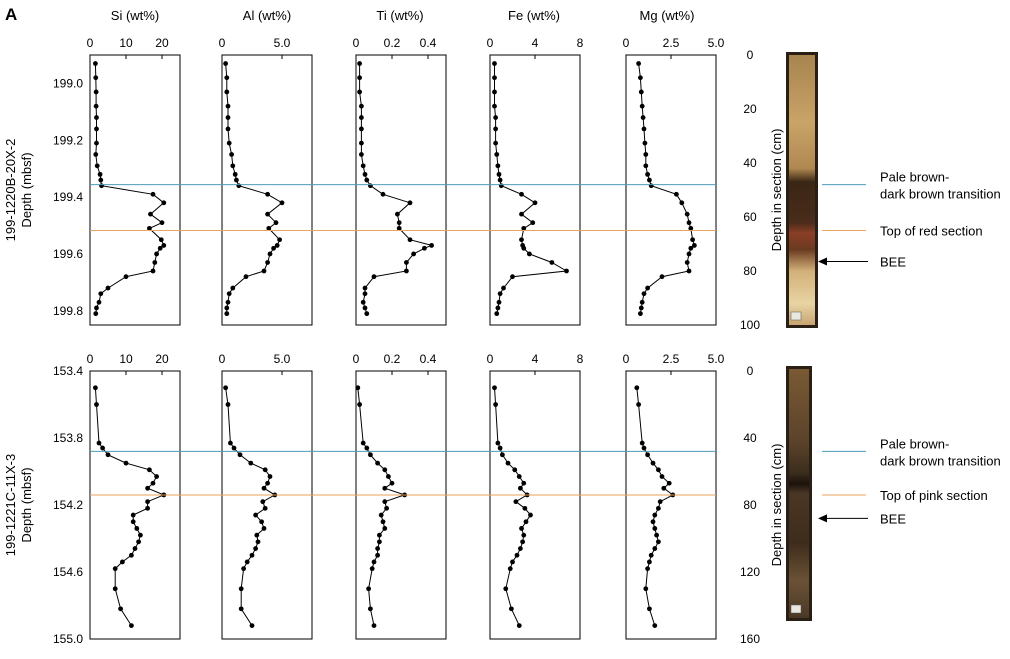  I want to click on core-label-tag, so click(796, 316).